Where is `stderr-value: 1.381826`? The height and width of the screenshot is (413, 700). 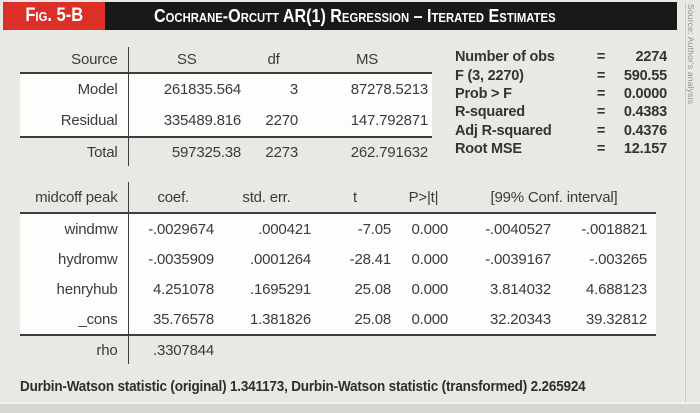 stderr-value: 1.381826 is located at coordinates (266, 320).